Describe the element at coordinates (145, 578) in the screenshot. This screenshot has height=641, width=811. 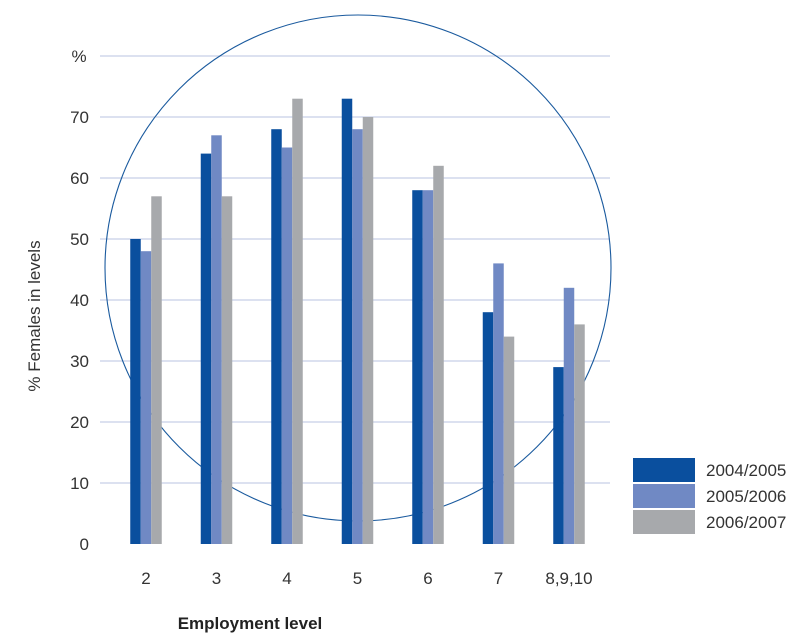
I see `x-tick-label: 2` at that location.